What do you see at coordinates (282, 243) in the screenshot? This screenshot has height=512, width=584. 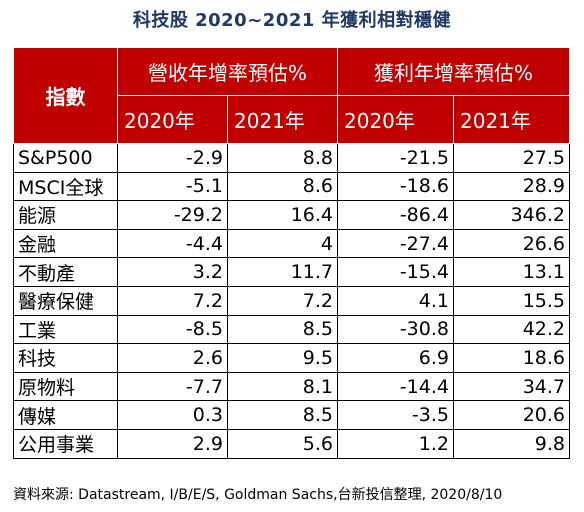 I see `value-cell: 4` at bounding box center [282, 243].